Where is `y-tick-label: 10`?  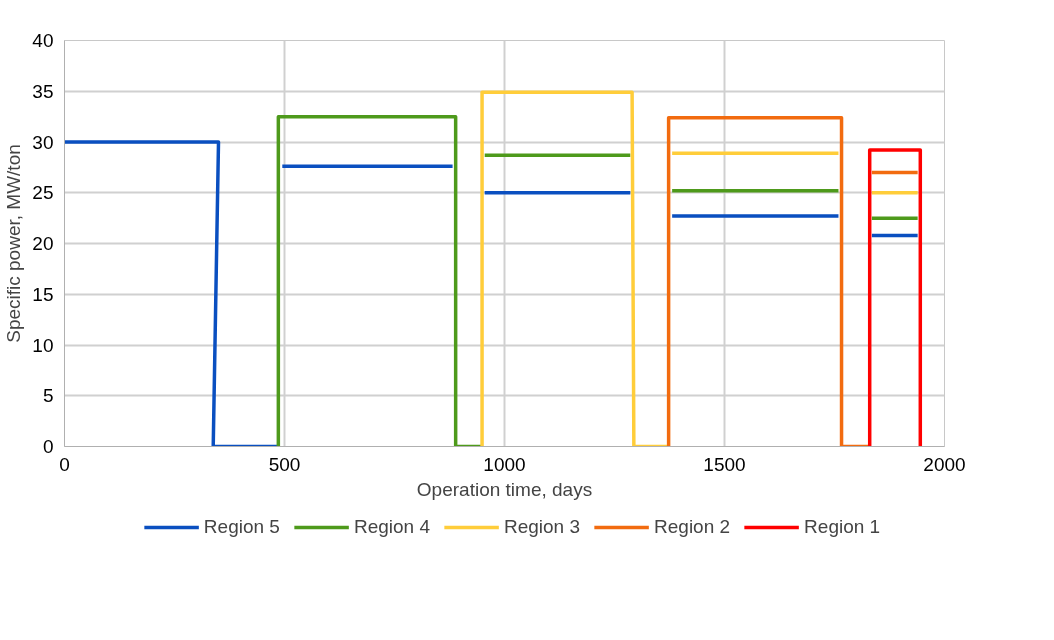
y-tick-label: 10 is located at coordinates (43, 345).